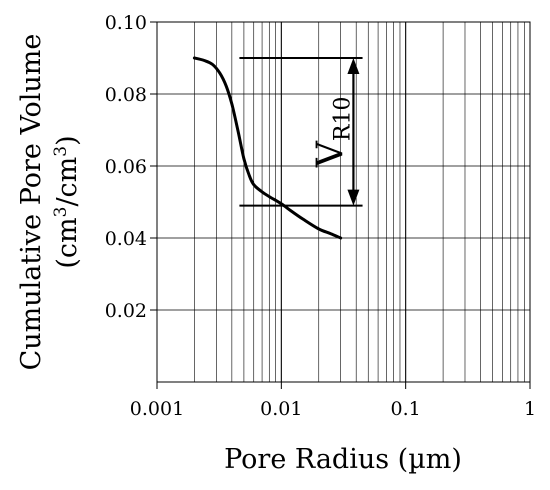  I want to click on y-tick-label: 0.02, so click(126, 311).